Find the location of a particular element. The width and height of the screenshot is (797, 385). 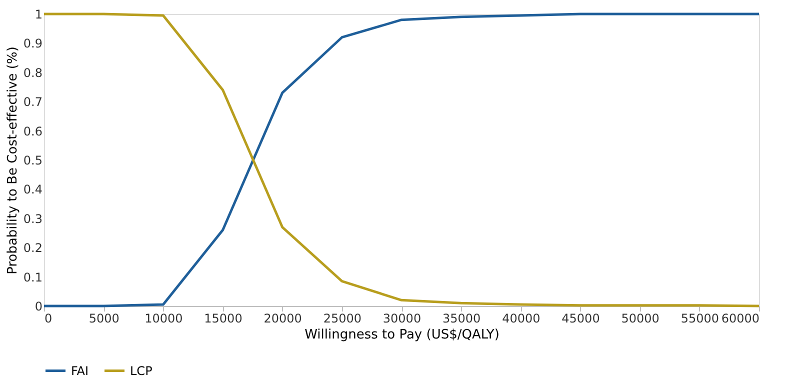

x-tick-label: 40000 is located at coordinates (521, 319).